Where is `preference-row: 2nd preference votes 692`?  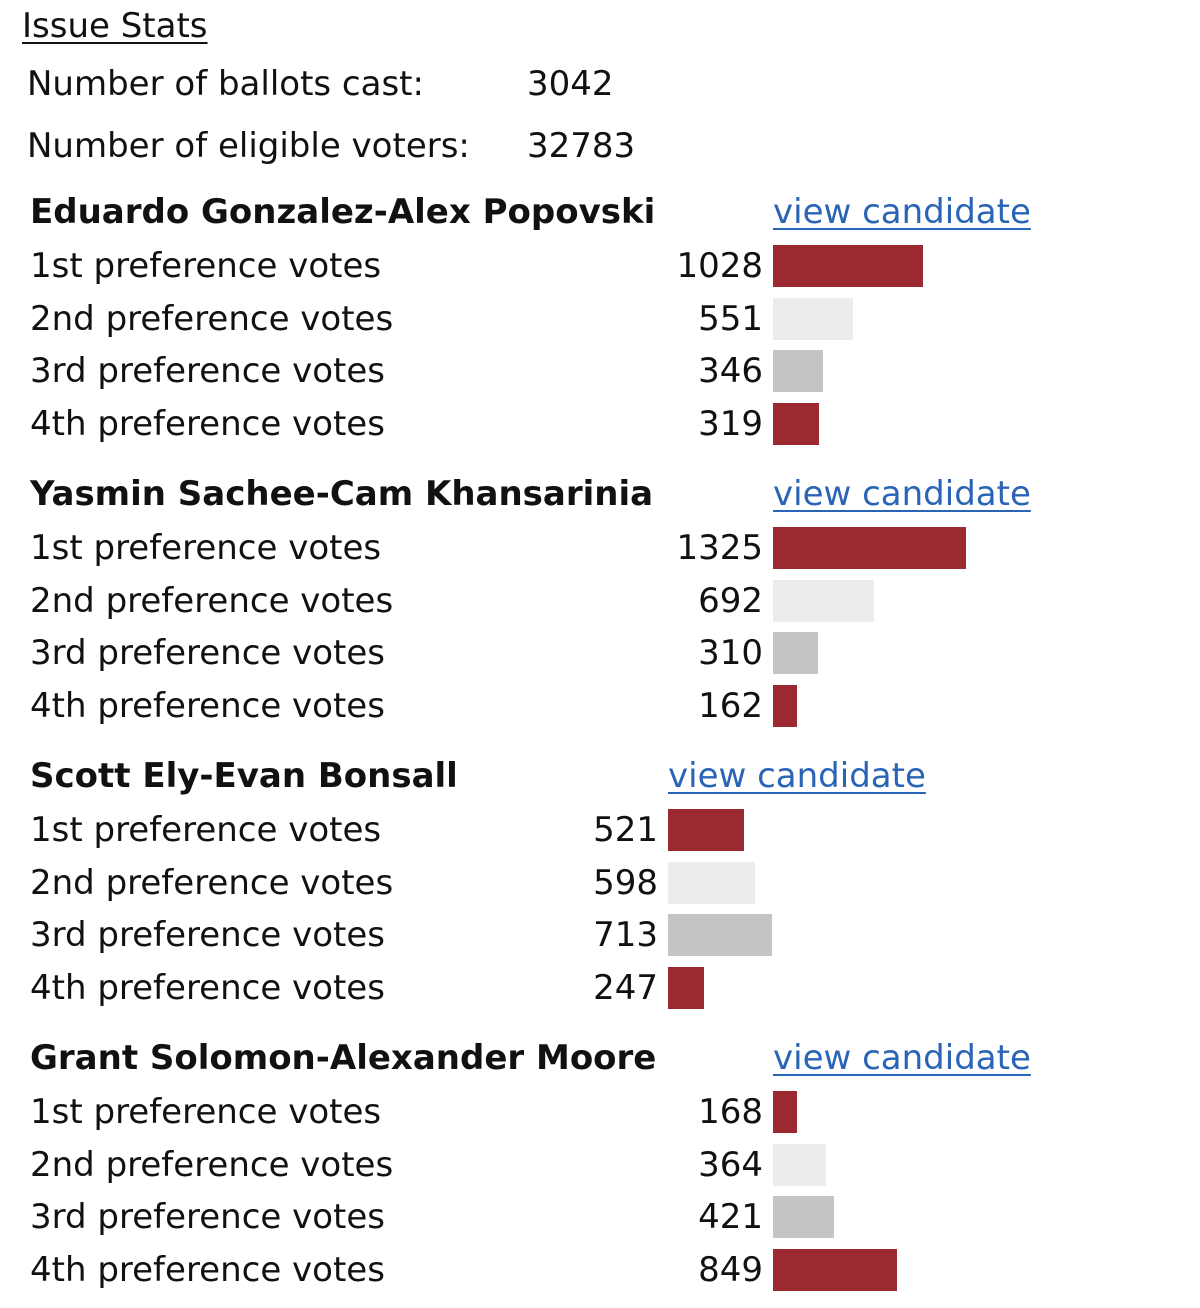 preference-row: 2nd preference votes 692 is located at coordinates (580, 601).